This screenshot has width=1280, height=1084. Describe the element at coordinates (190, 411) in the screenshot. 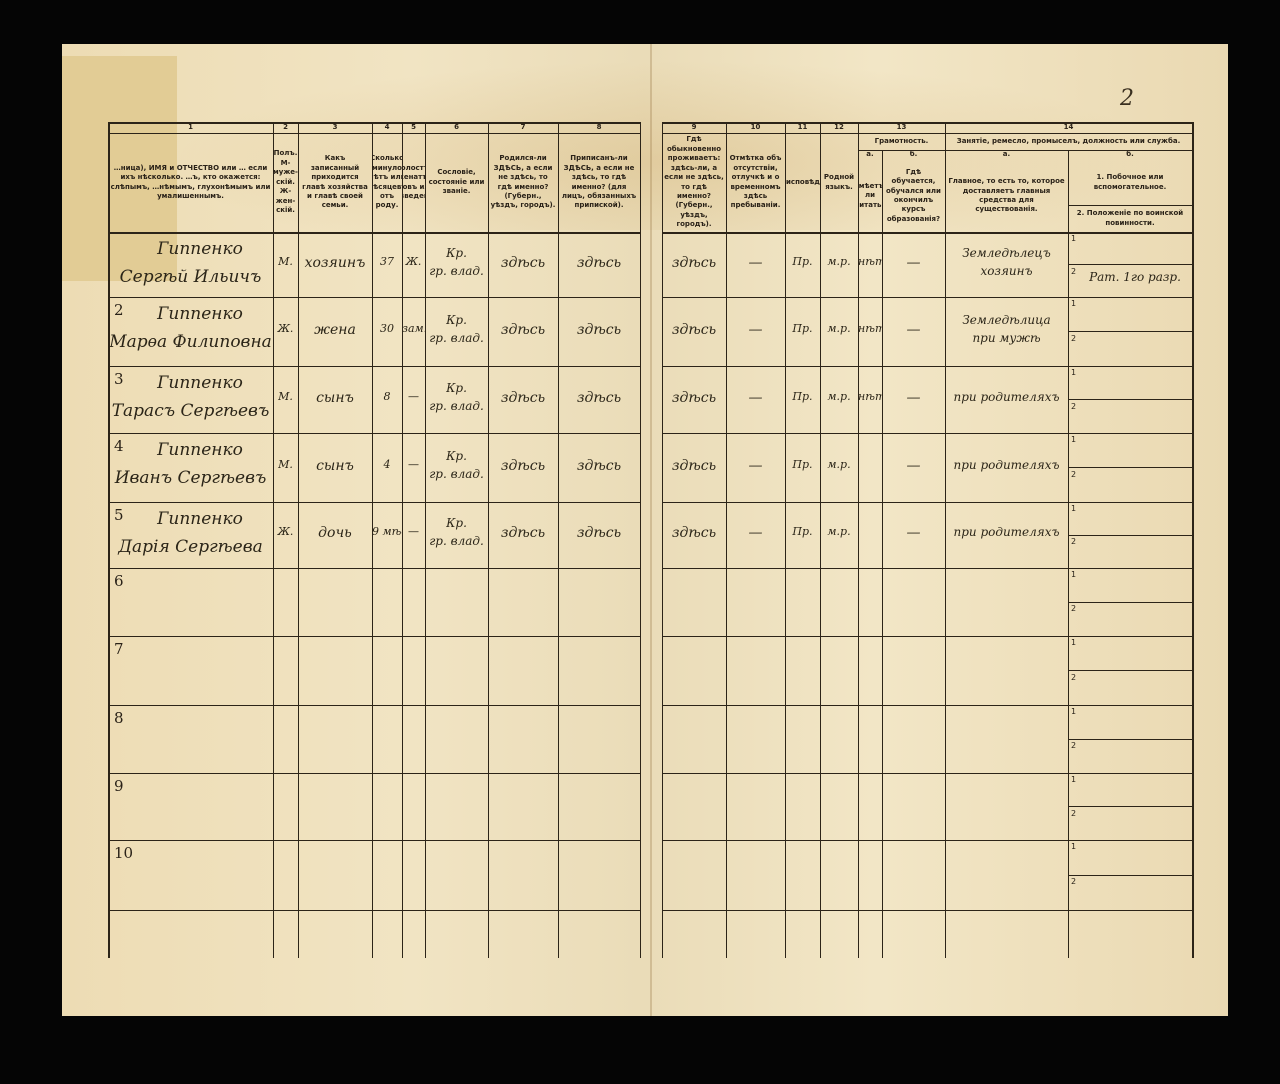

I see `given-name: Тарасъ Сергѣевъ` at that location.